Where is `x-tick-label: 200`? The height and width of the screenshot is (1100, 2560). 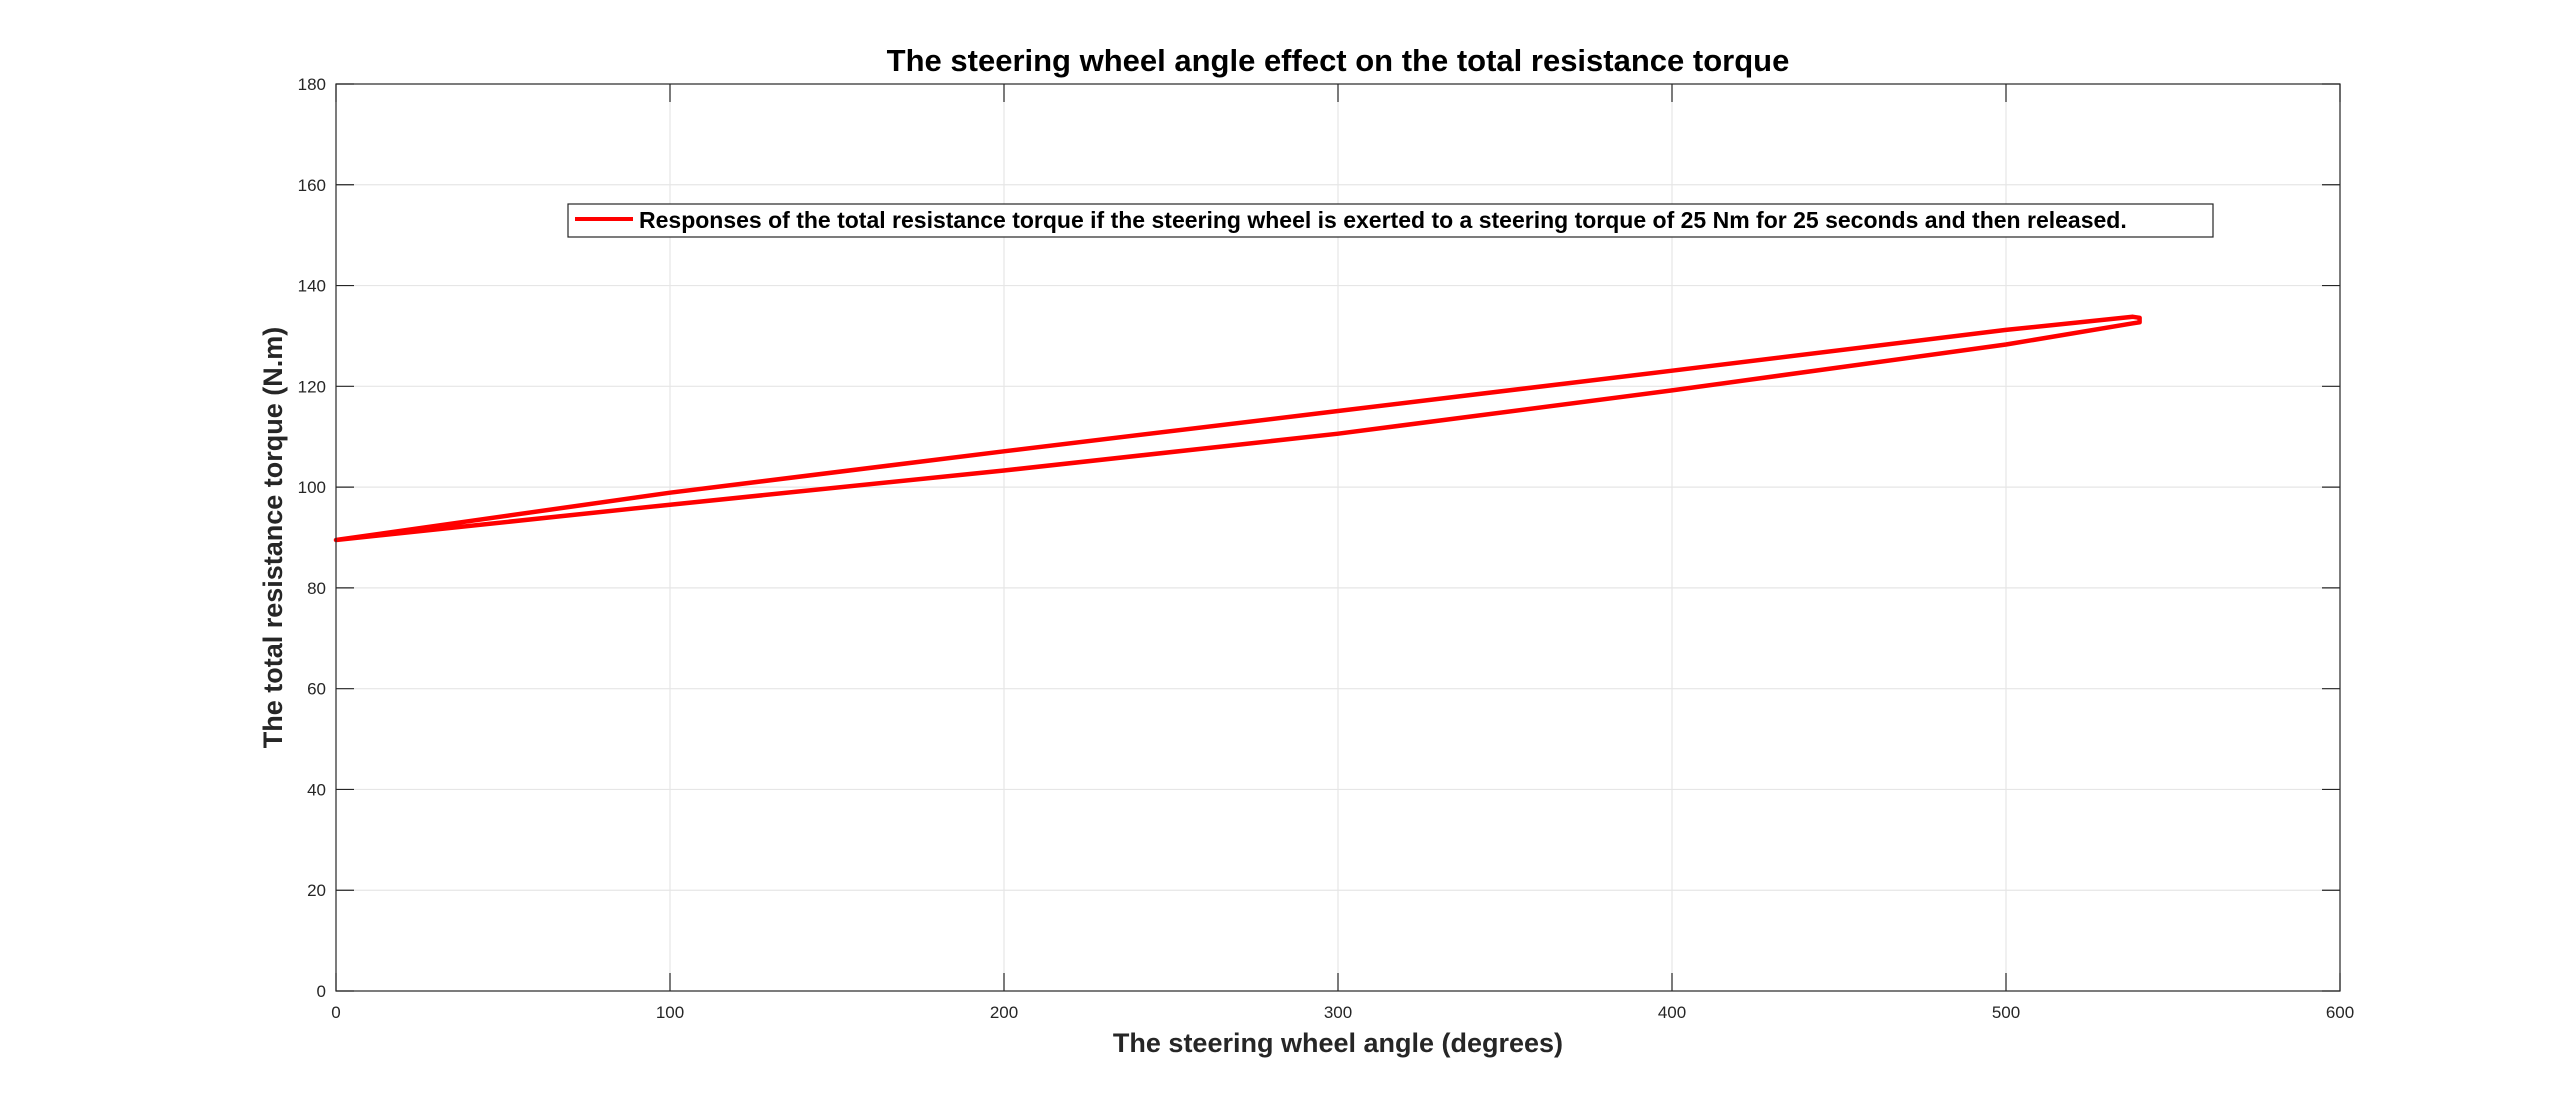 x-tick-label: 200 is located at coordinates (1004, 1012).